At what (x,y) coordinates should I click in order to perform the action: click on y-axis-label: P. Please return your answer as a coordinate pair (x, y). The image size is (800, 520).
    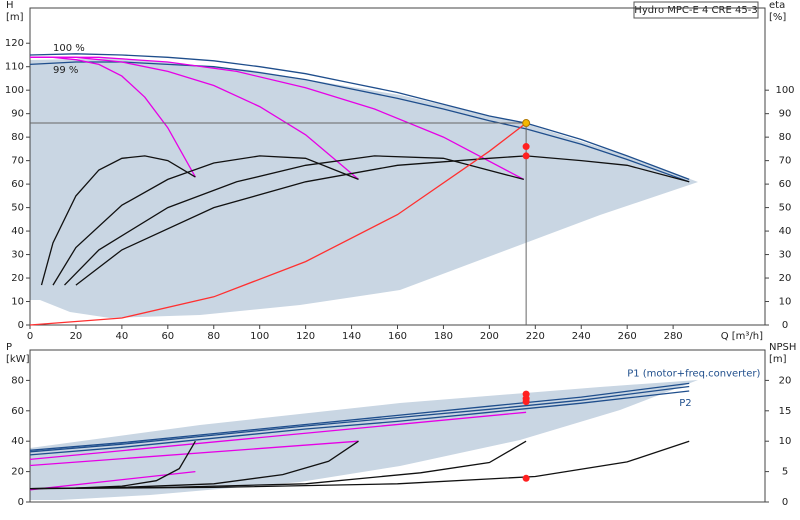
    Looking at the image, I should click on (9, 347).